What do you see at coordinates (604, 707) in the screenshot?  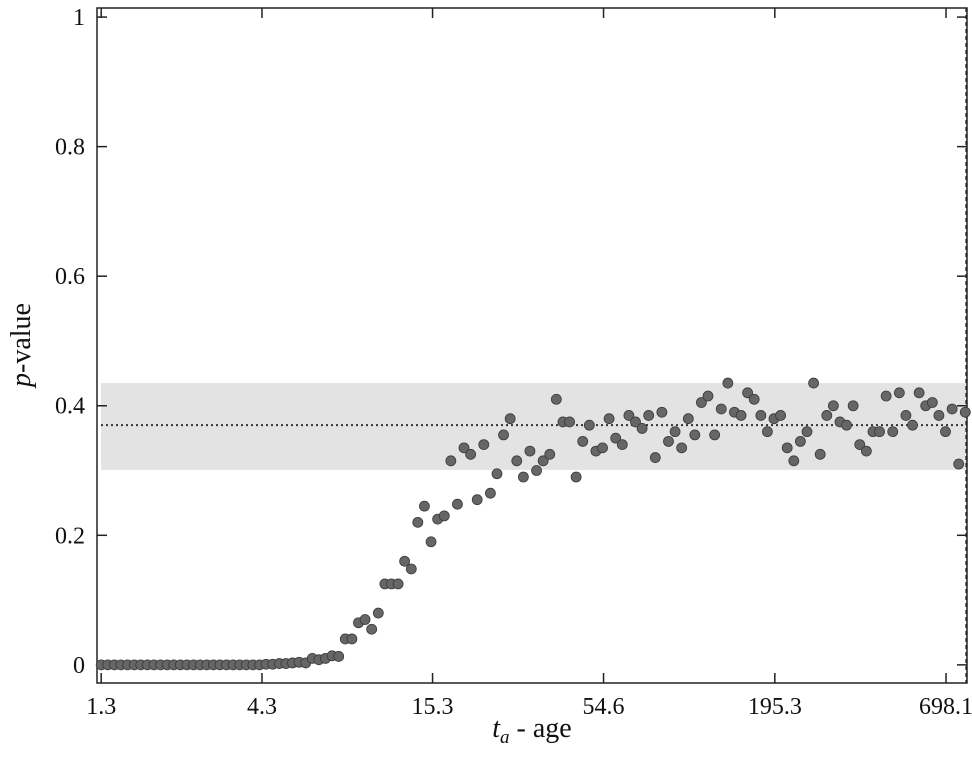 I see `x-tick-label: 54.6` at bounding box center [604, 707].